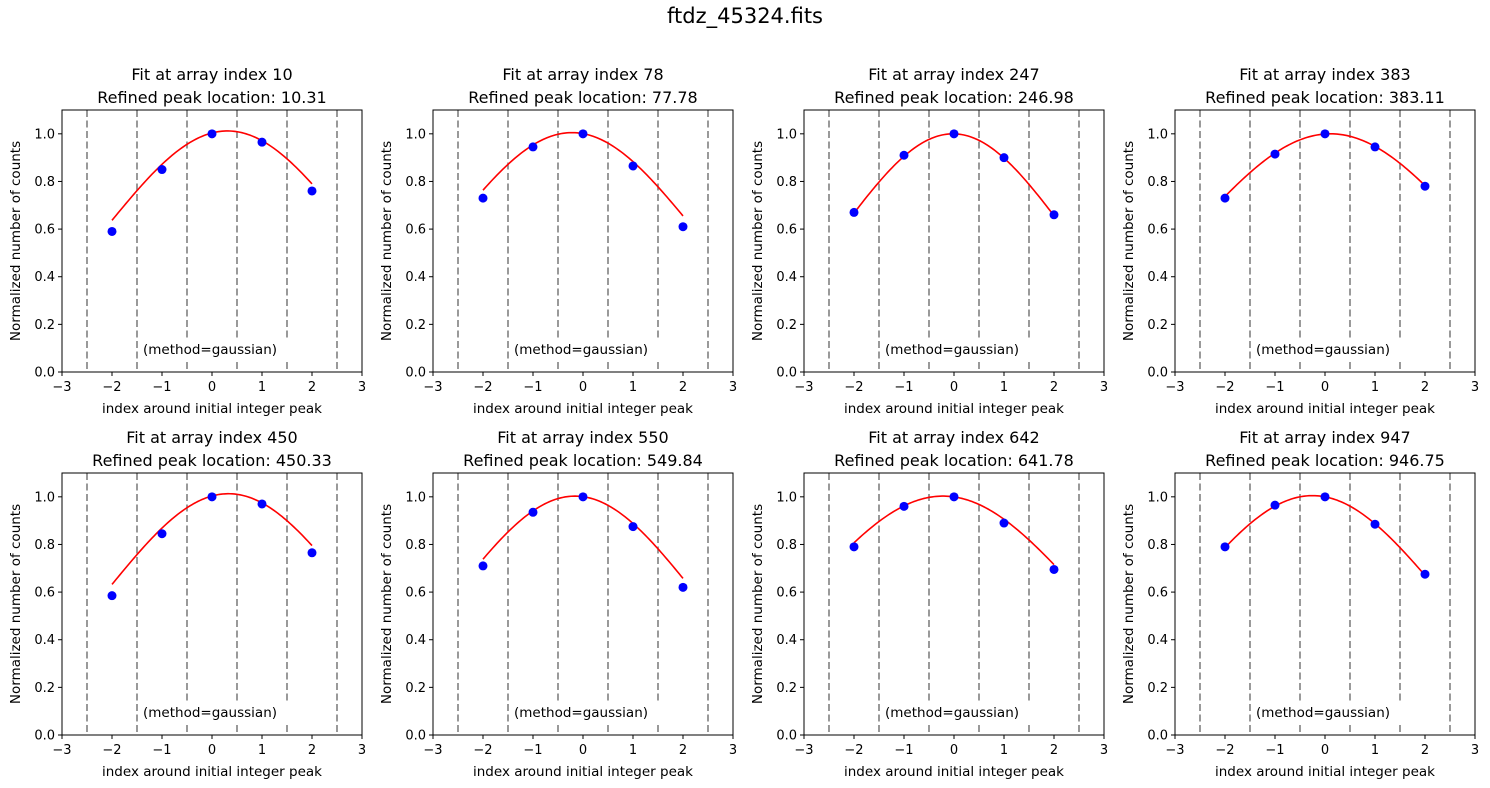  I want to click on y-tick-label: 0.6, so click(415, 593).